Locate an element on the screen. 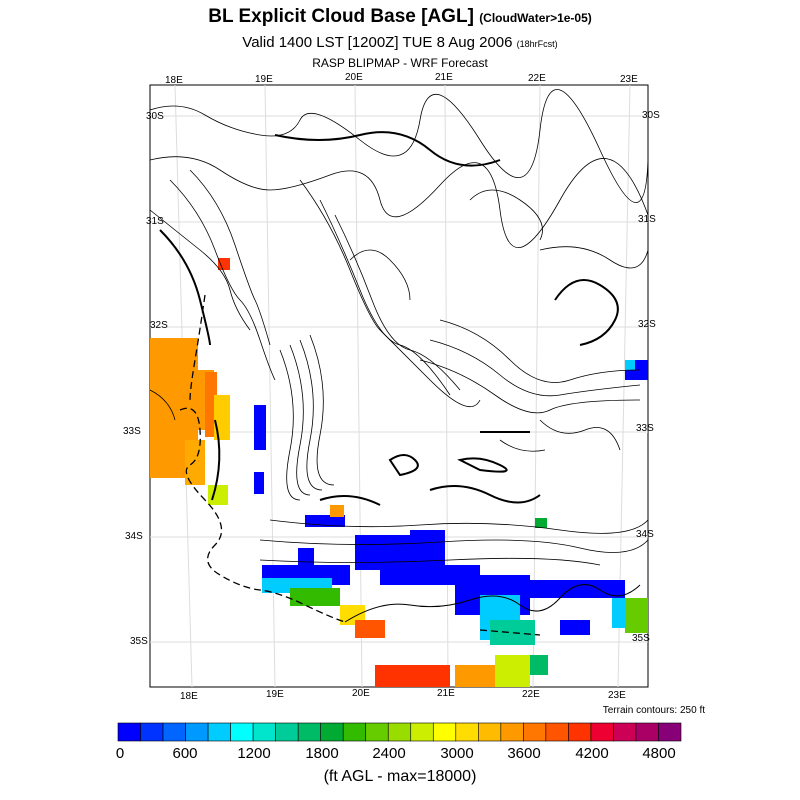  left-lat-label: 35S is located at coordinates (139, 641).